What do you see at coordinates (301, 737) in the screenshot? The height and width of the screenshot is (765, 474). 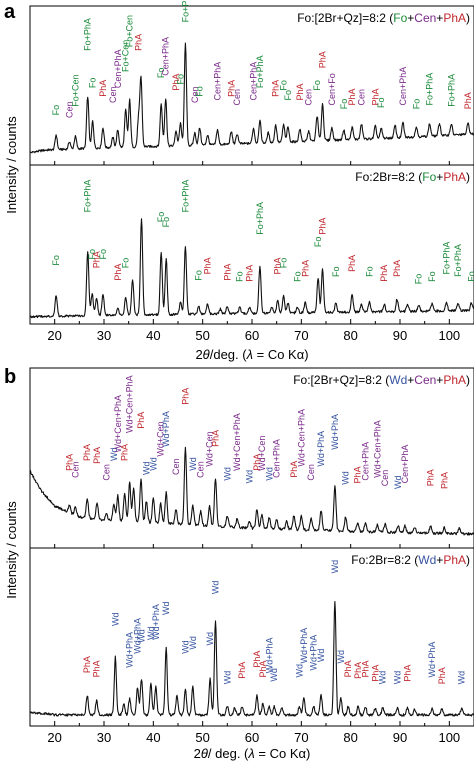 I see `xtick-label: 70` at bounding box center [301, 737].